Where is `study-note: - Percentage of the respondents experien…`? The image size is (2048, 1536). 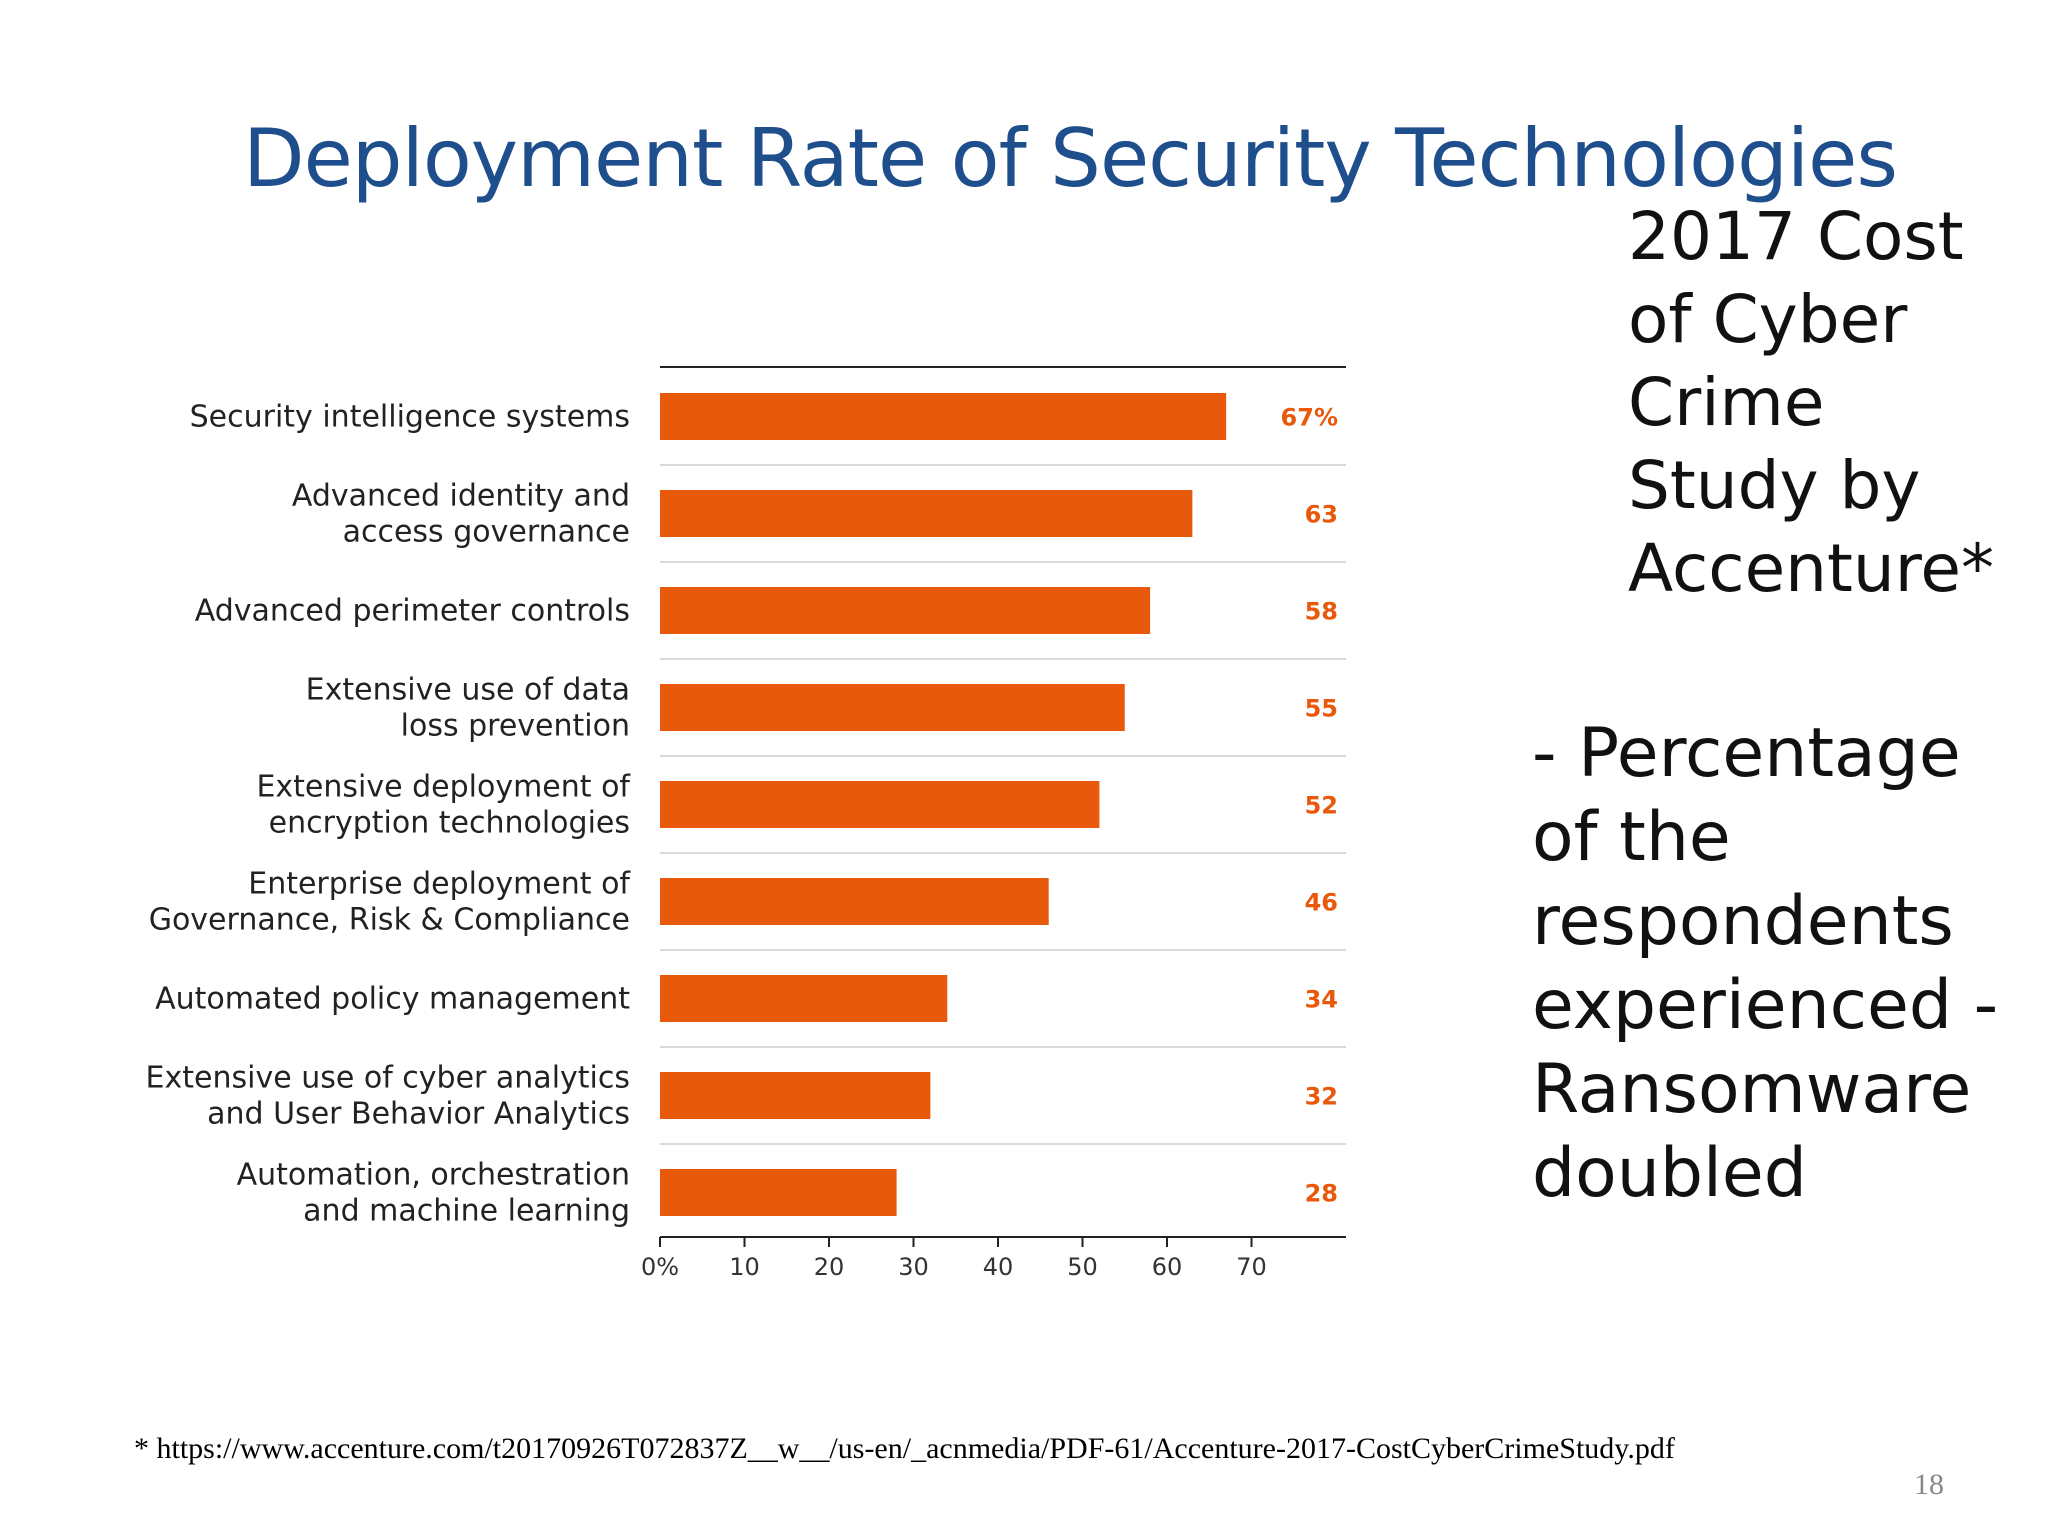 study-note: - Percentage of the respondents experien… is located at coordinates (1765, 963).